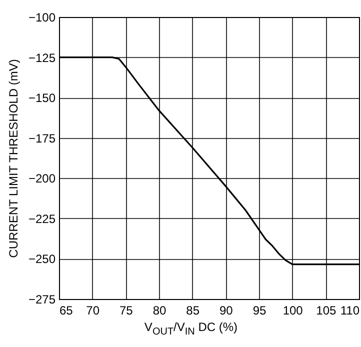 The height and width of the screenshot is (347, 361). Describe the element at coordinates (42, 179) in the screenshot. I see `y-tick-label: −200` at that location.